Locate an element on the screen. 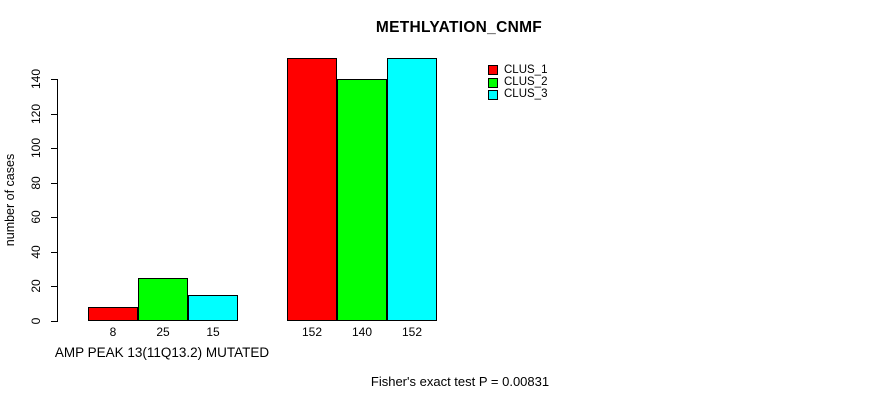  bar-clus_2-group1 is located at coordinates (163, 299).